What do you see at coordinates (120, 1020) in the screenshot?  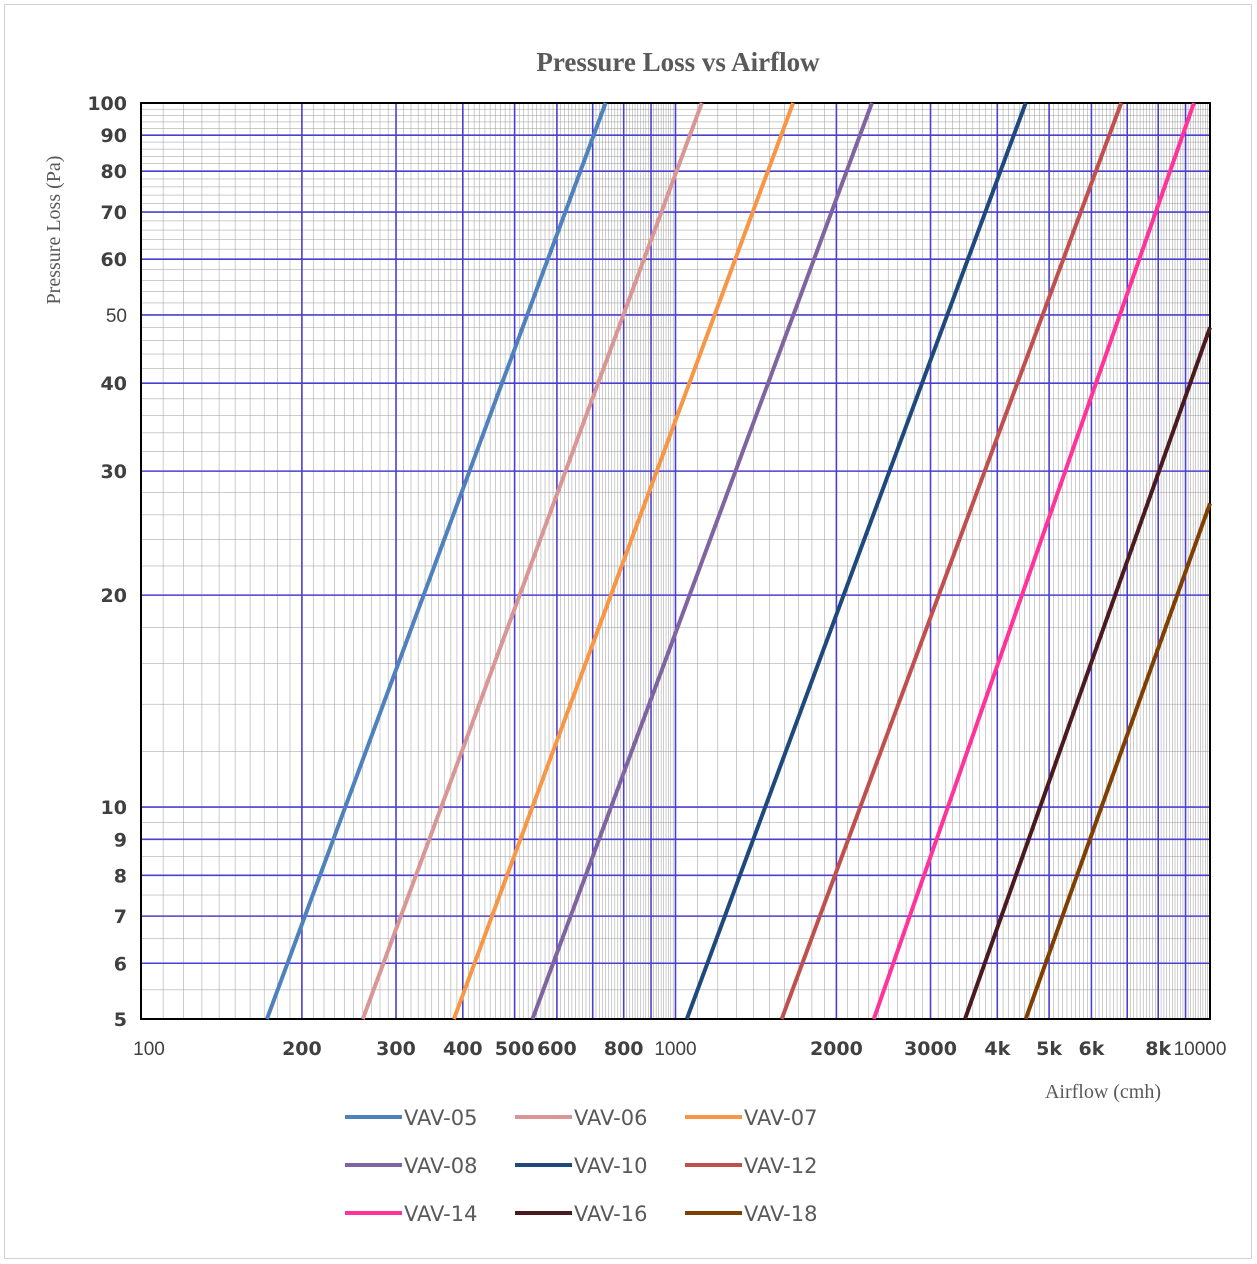 I see `y-tick-label: 5` at bounding box center [120, 1020].